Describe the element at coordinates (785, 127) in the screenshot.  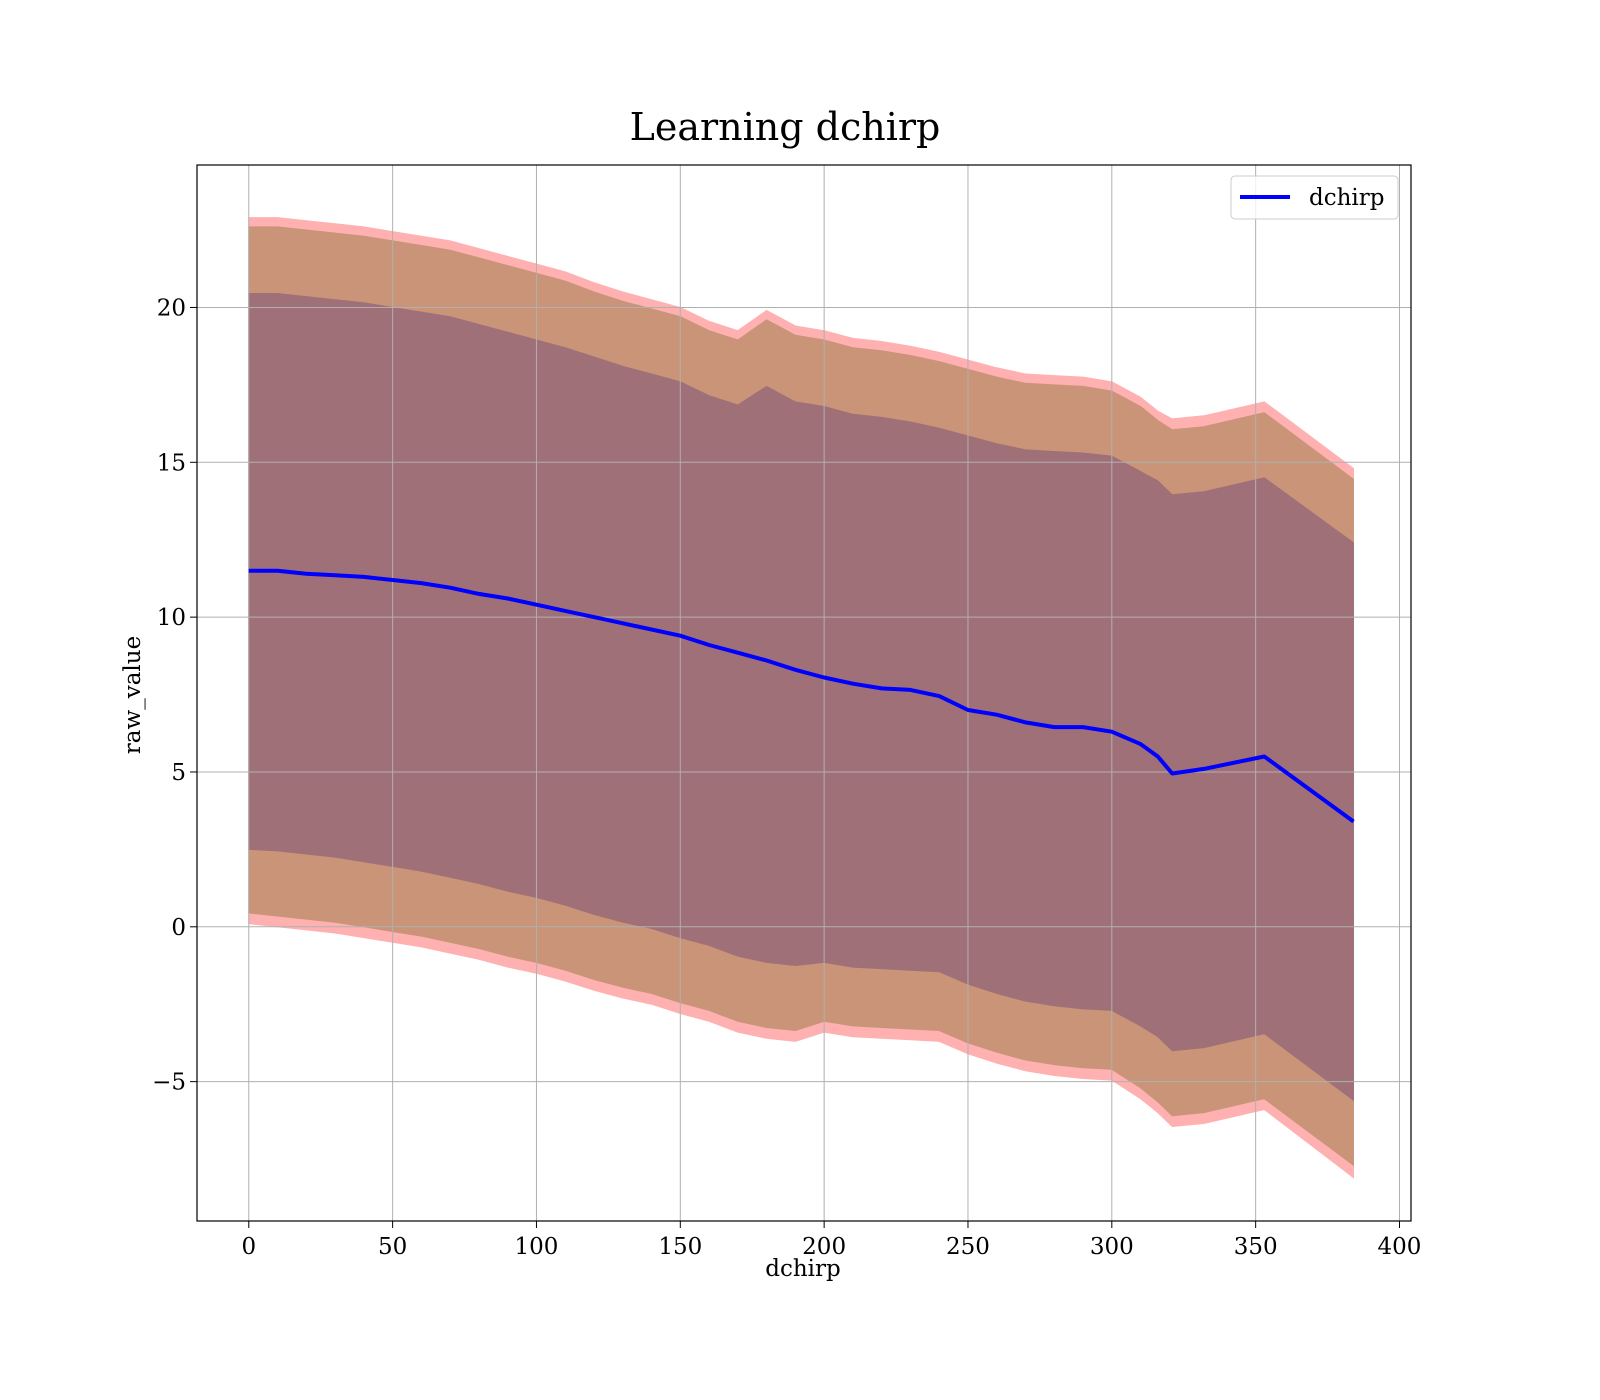
I see `chart-title: Learning dchirp` at that location.